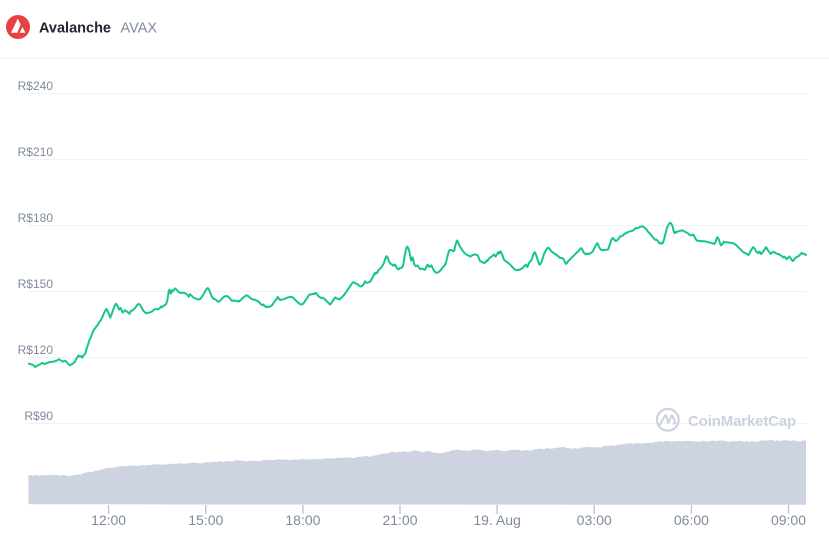 The height and width of the screenshot is (542, 829). What do you see at coordinates (75, 29) in the screenshot?
I see `svg-text: Avalanche` at bounding box center [75, 29].